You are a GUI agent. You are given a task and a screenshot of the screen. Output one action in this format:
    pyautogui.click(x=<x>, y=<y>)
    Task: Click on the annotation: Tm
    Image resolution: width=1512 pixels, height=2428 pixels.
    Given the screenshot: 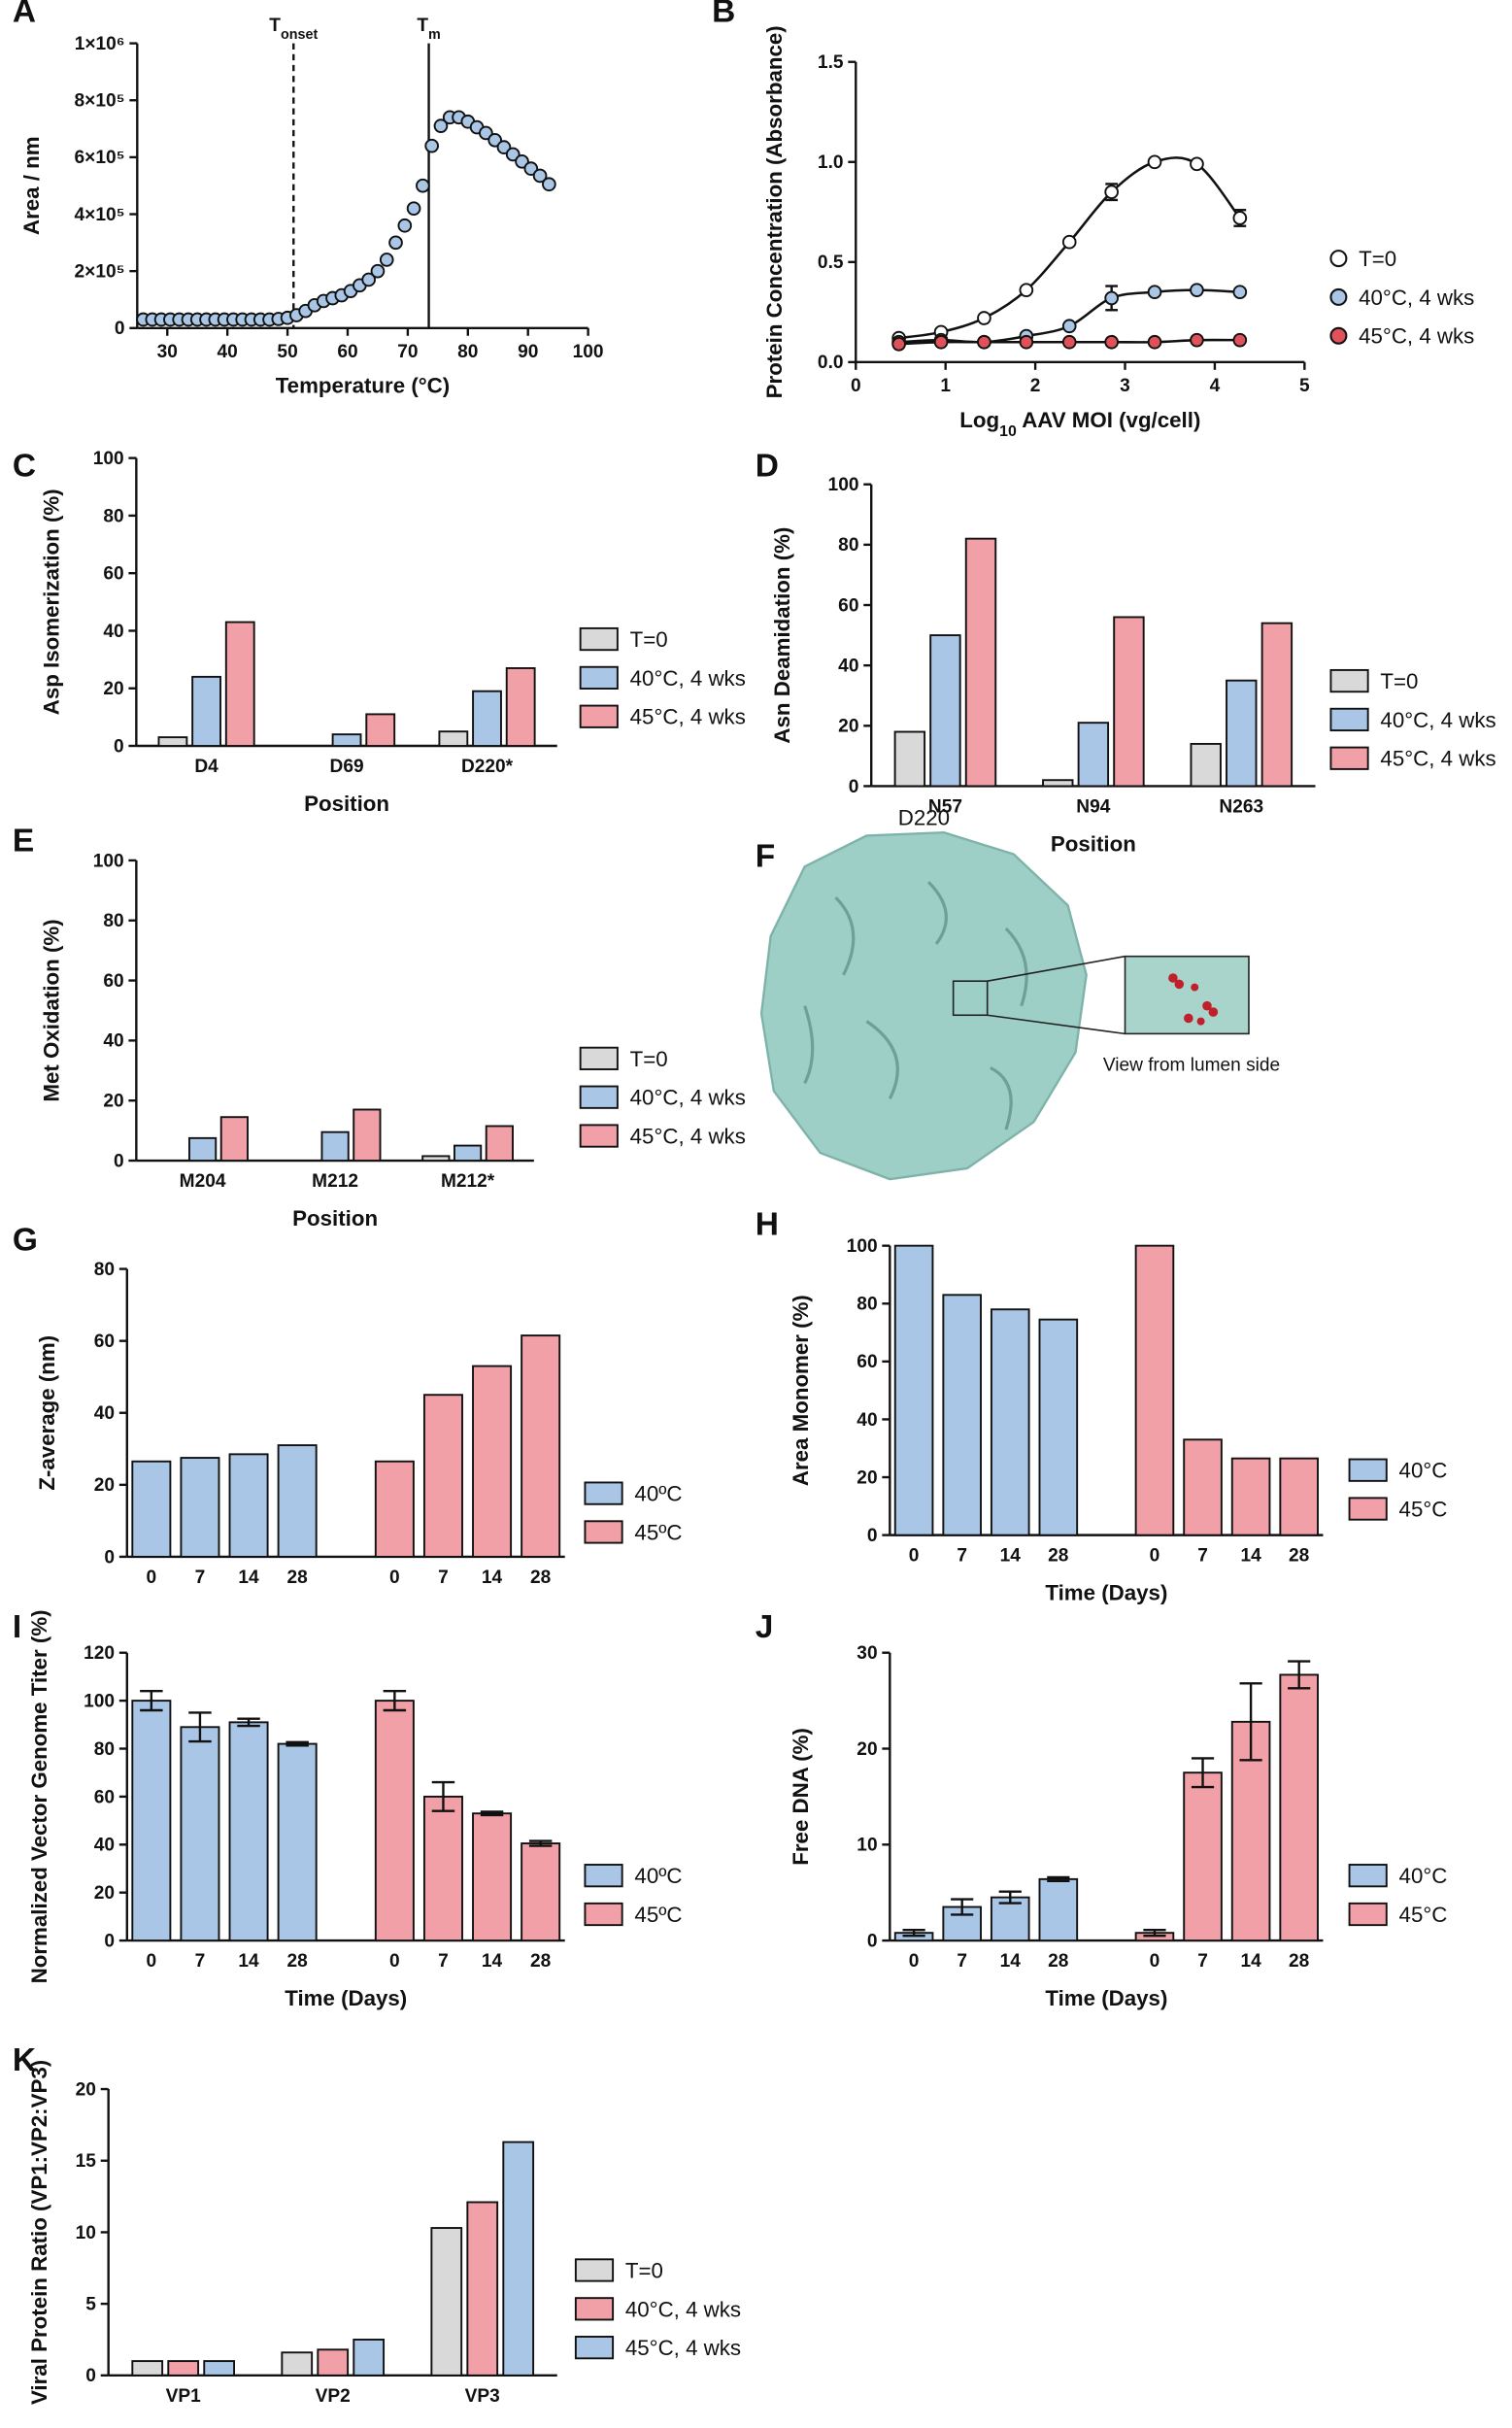 What is the action you would take?
    pyautogui.click(x=428, y=29)
    